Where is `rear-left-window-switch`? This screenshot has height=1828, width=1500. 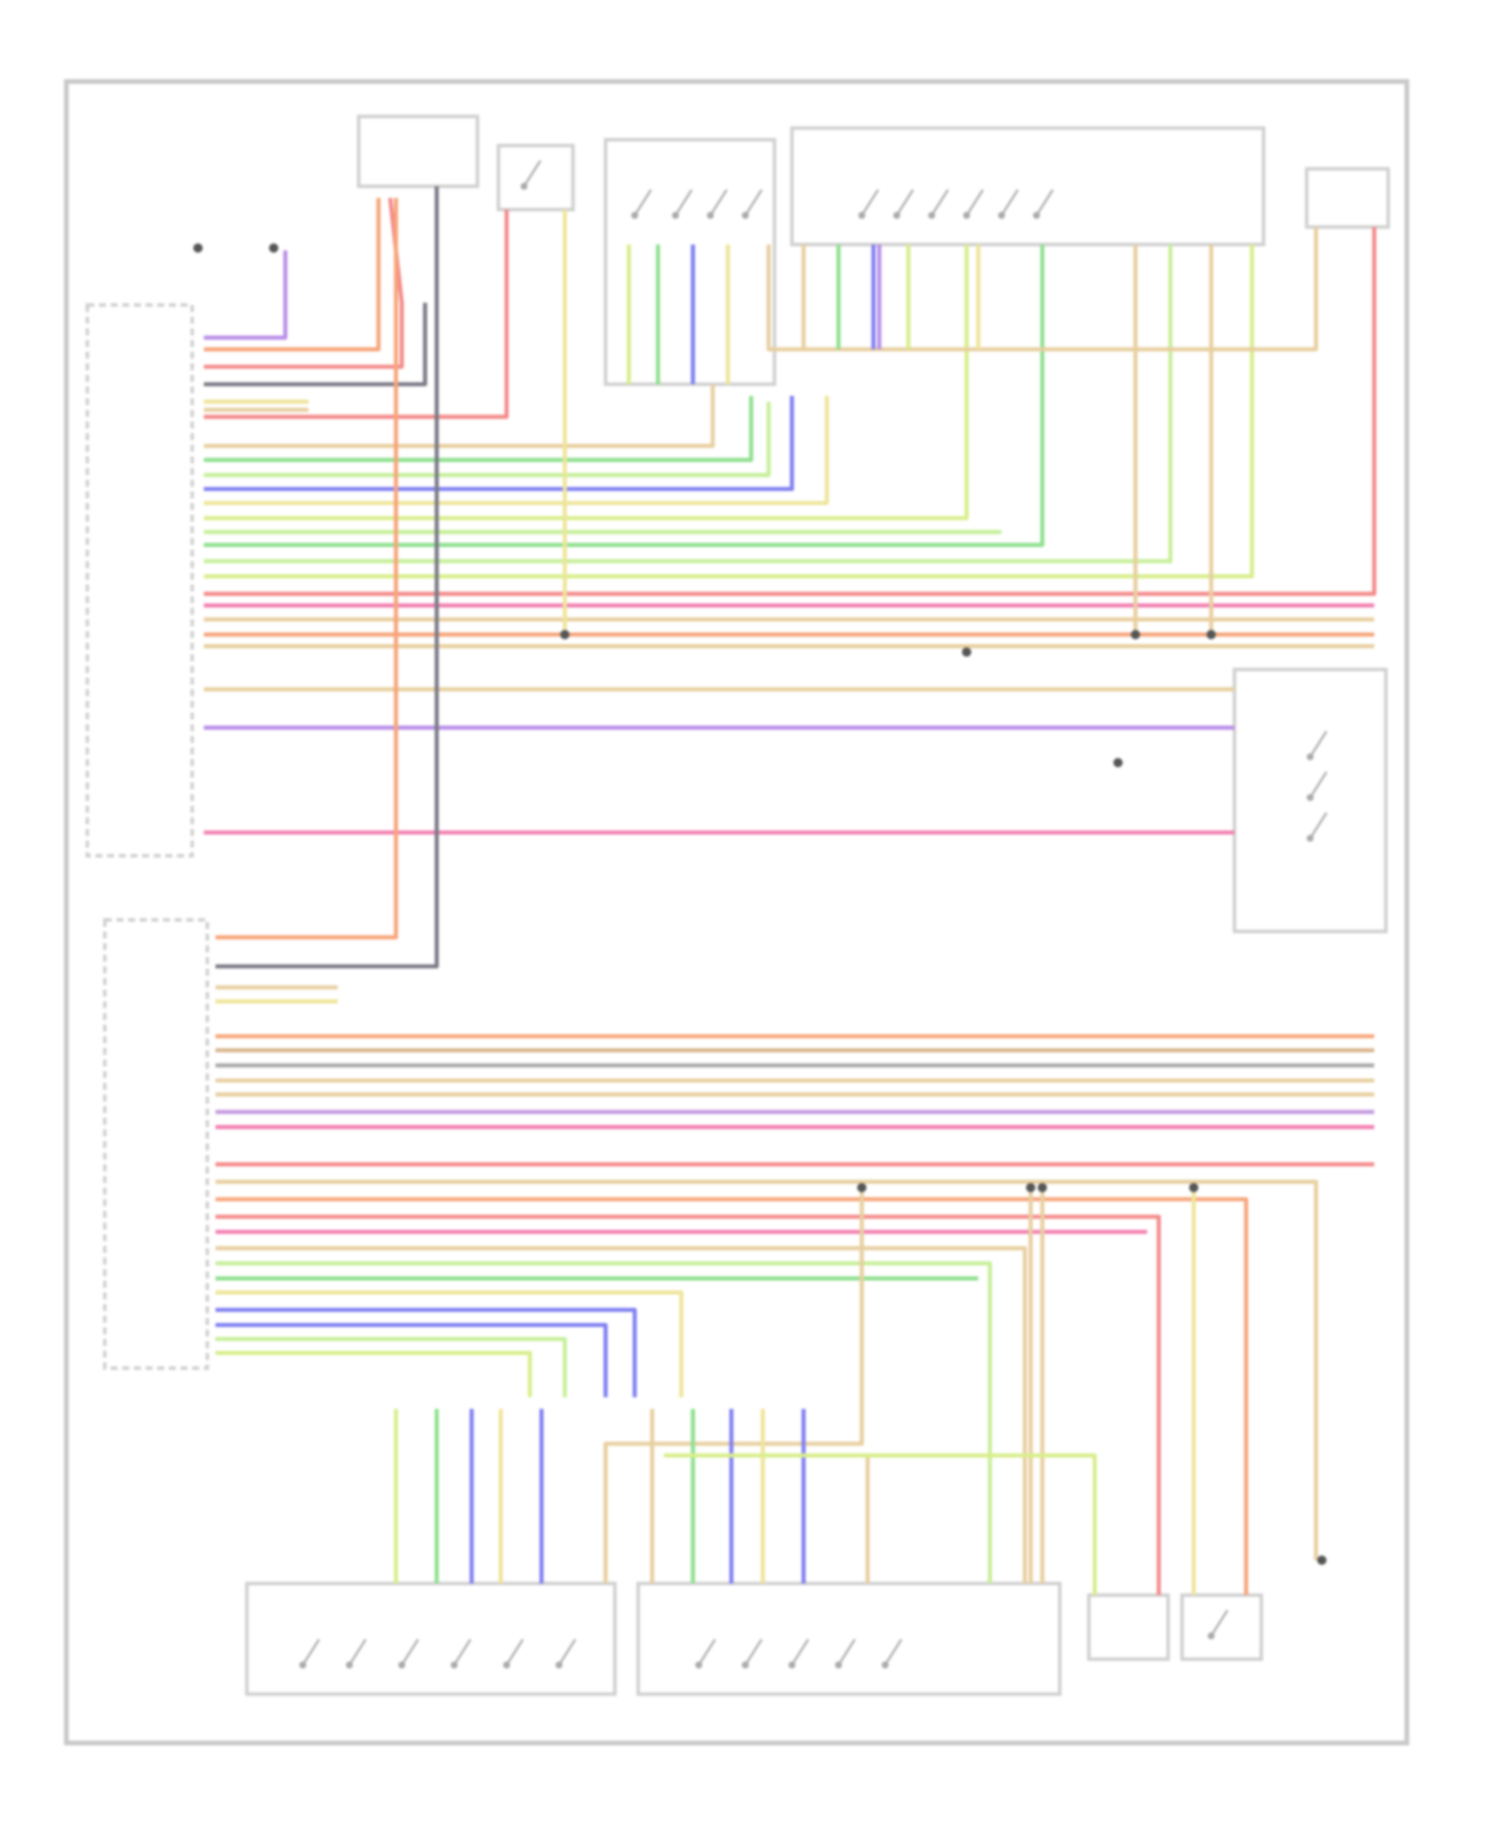 rear-left-window-switch is located at coordinates (431, 1638).